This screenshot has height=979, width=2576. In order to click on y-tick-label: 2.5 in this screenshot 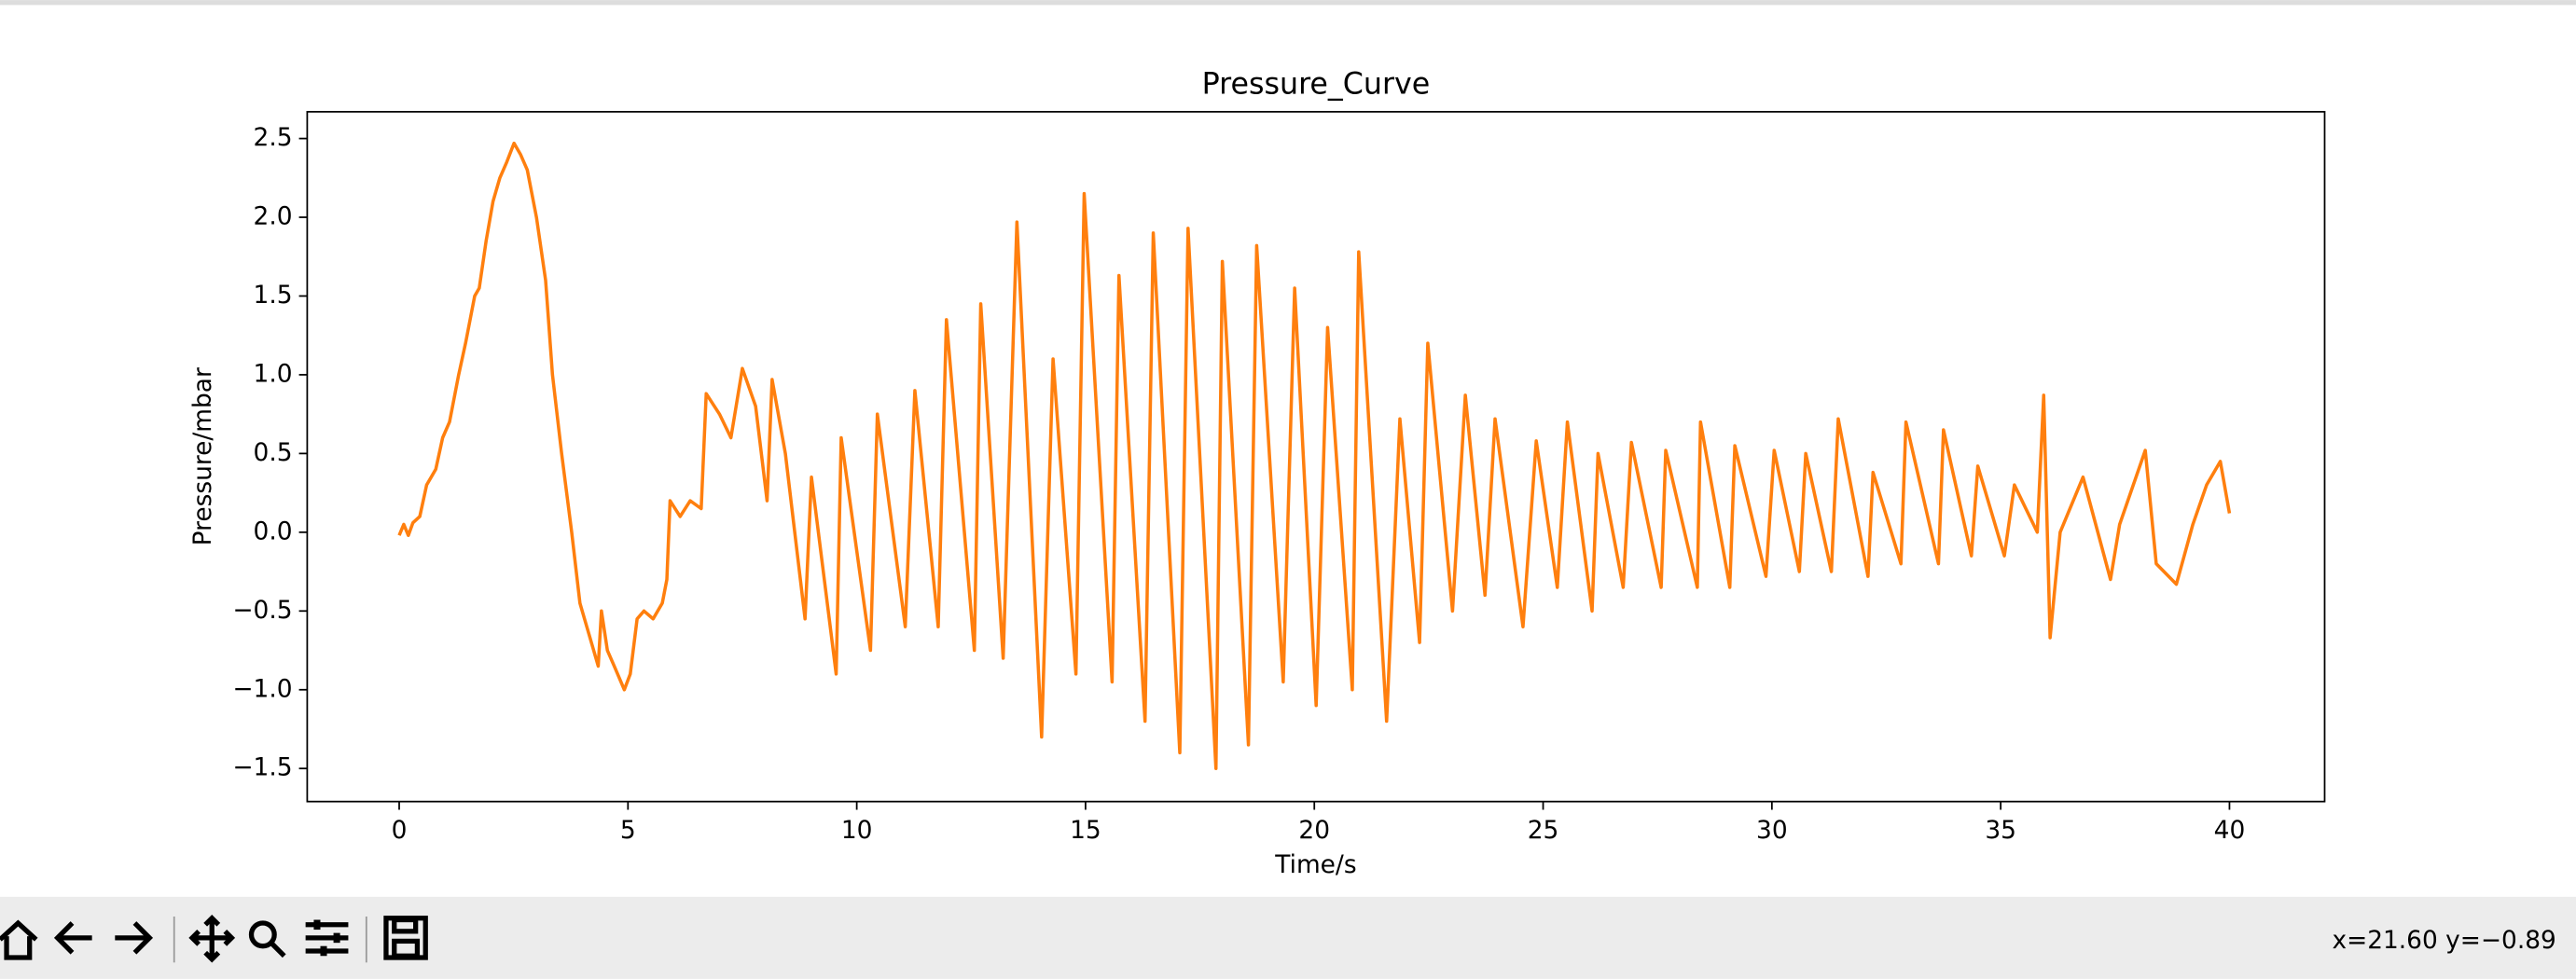, I will do `click(273, 137)`.